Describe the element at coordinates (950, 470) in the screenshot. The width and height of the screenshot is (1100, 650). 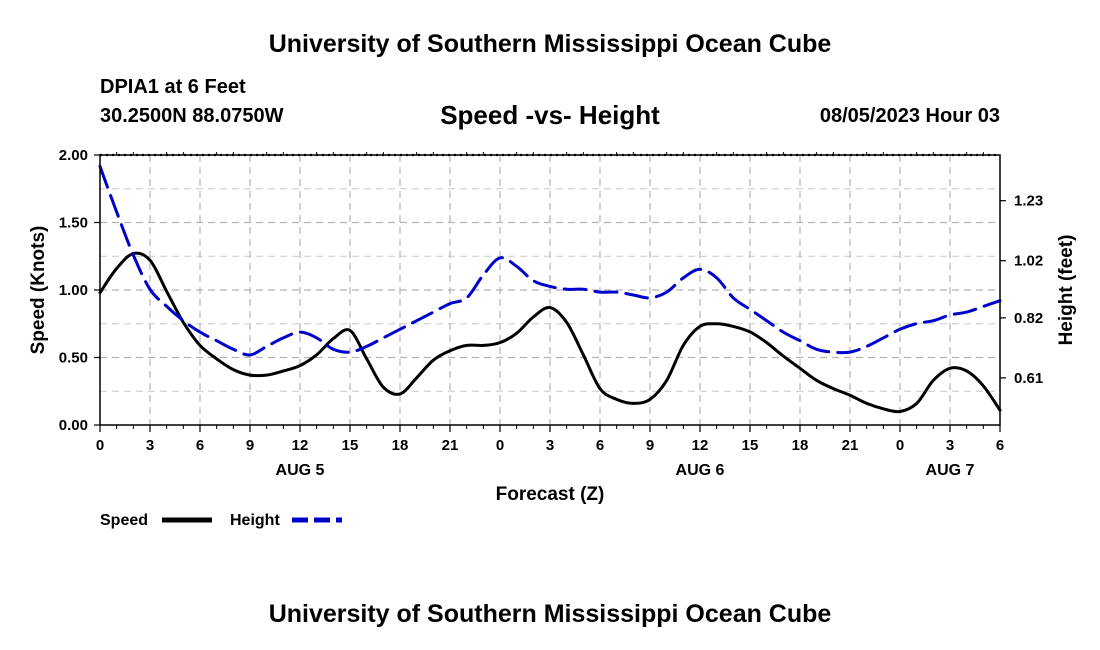
I see `day-label: AUG 7` at that location.